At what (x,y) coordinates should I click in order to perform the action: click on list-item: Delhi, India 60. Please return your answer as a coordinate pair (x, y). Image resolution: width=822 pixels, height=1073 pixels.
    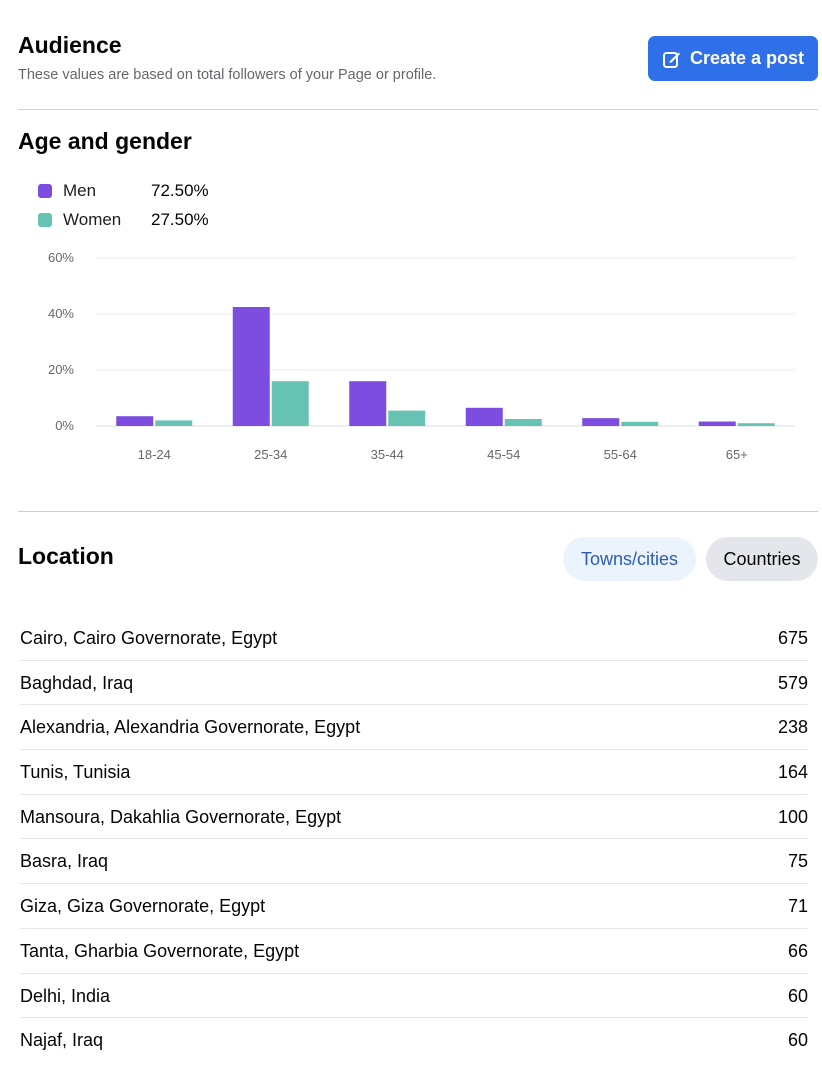
    Looking at the image, I should click on (414, 996).